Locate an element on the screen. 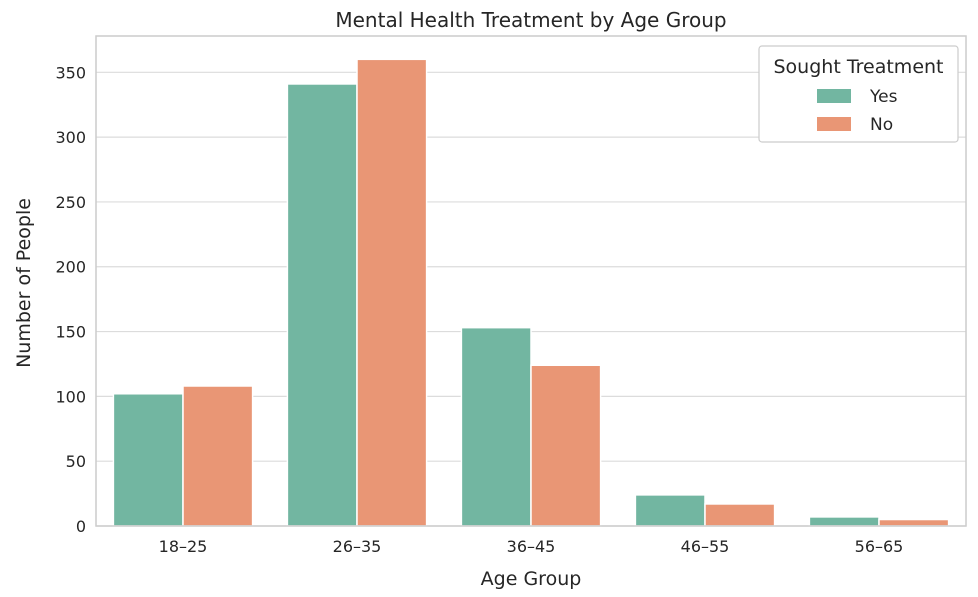 The height and width of the screenshot is (597, 978). y-tick-label: 150 is located at coordinates (70, 332).